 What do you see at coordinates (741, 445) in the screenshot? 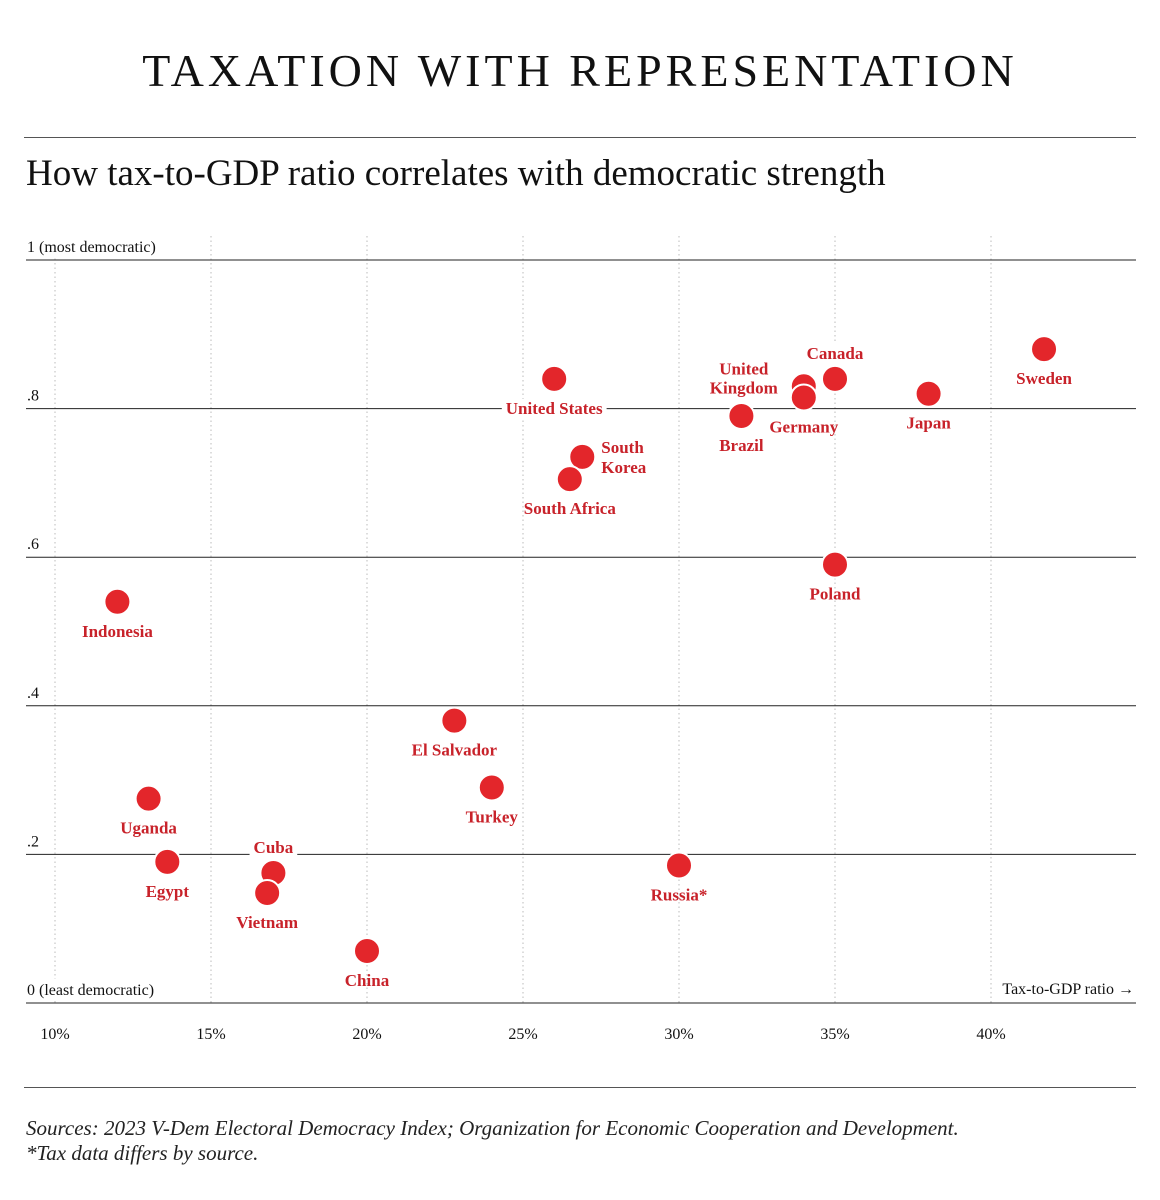
I see `data-point-label: Brazil` at bounding box center [741, 445].